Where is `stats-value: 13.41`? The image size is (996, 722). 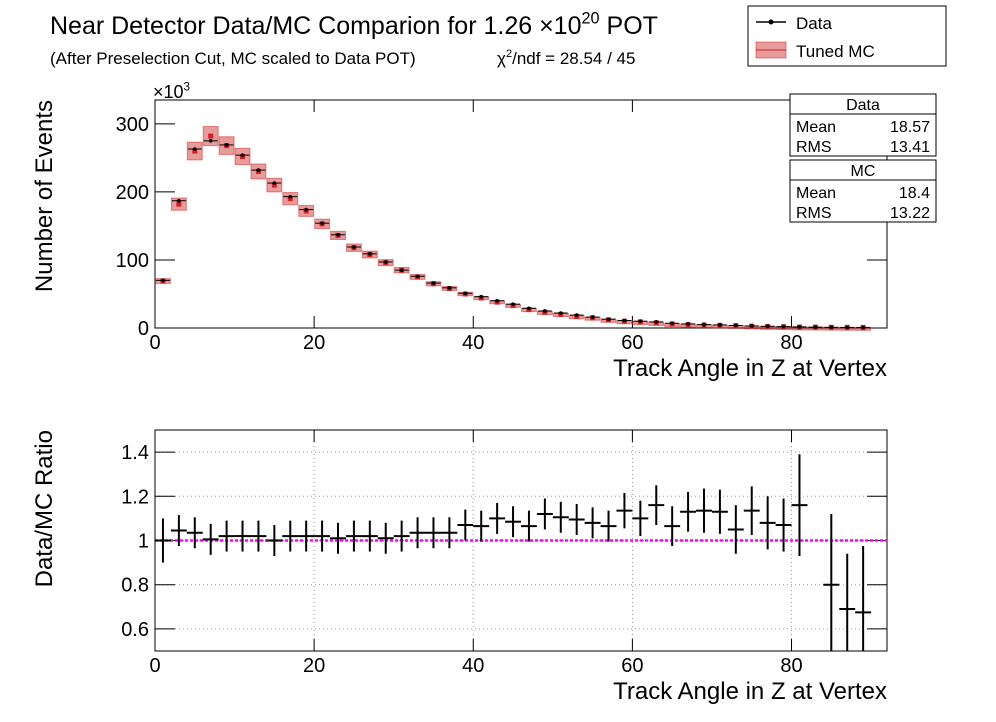 stats-value: 13.41 is located at coordinates (910, 147).